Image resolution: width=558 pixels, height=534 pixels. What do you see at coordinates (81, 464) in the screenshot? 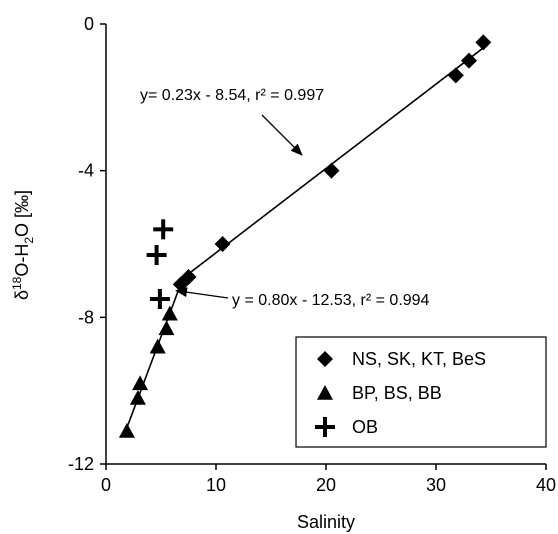
I see `y-tick-label: -12` at bounding box center [81, 464].